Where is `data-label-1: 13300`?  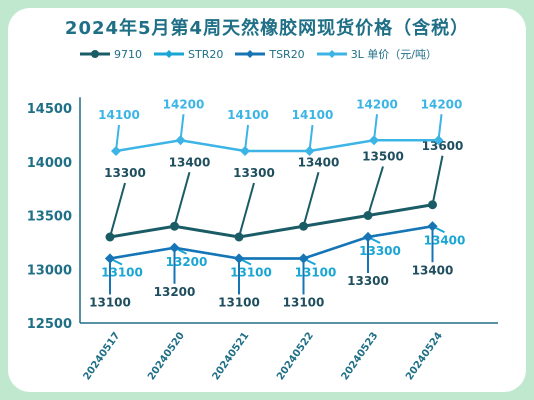 data-label-1: 13300 is located at coordinates (380, 251).